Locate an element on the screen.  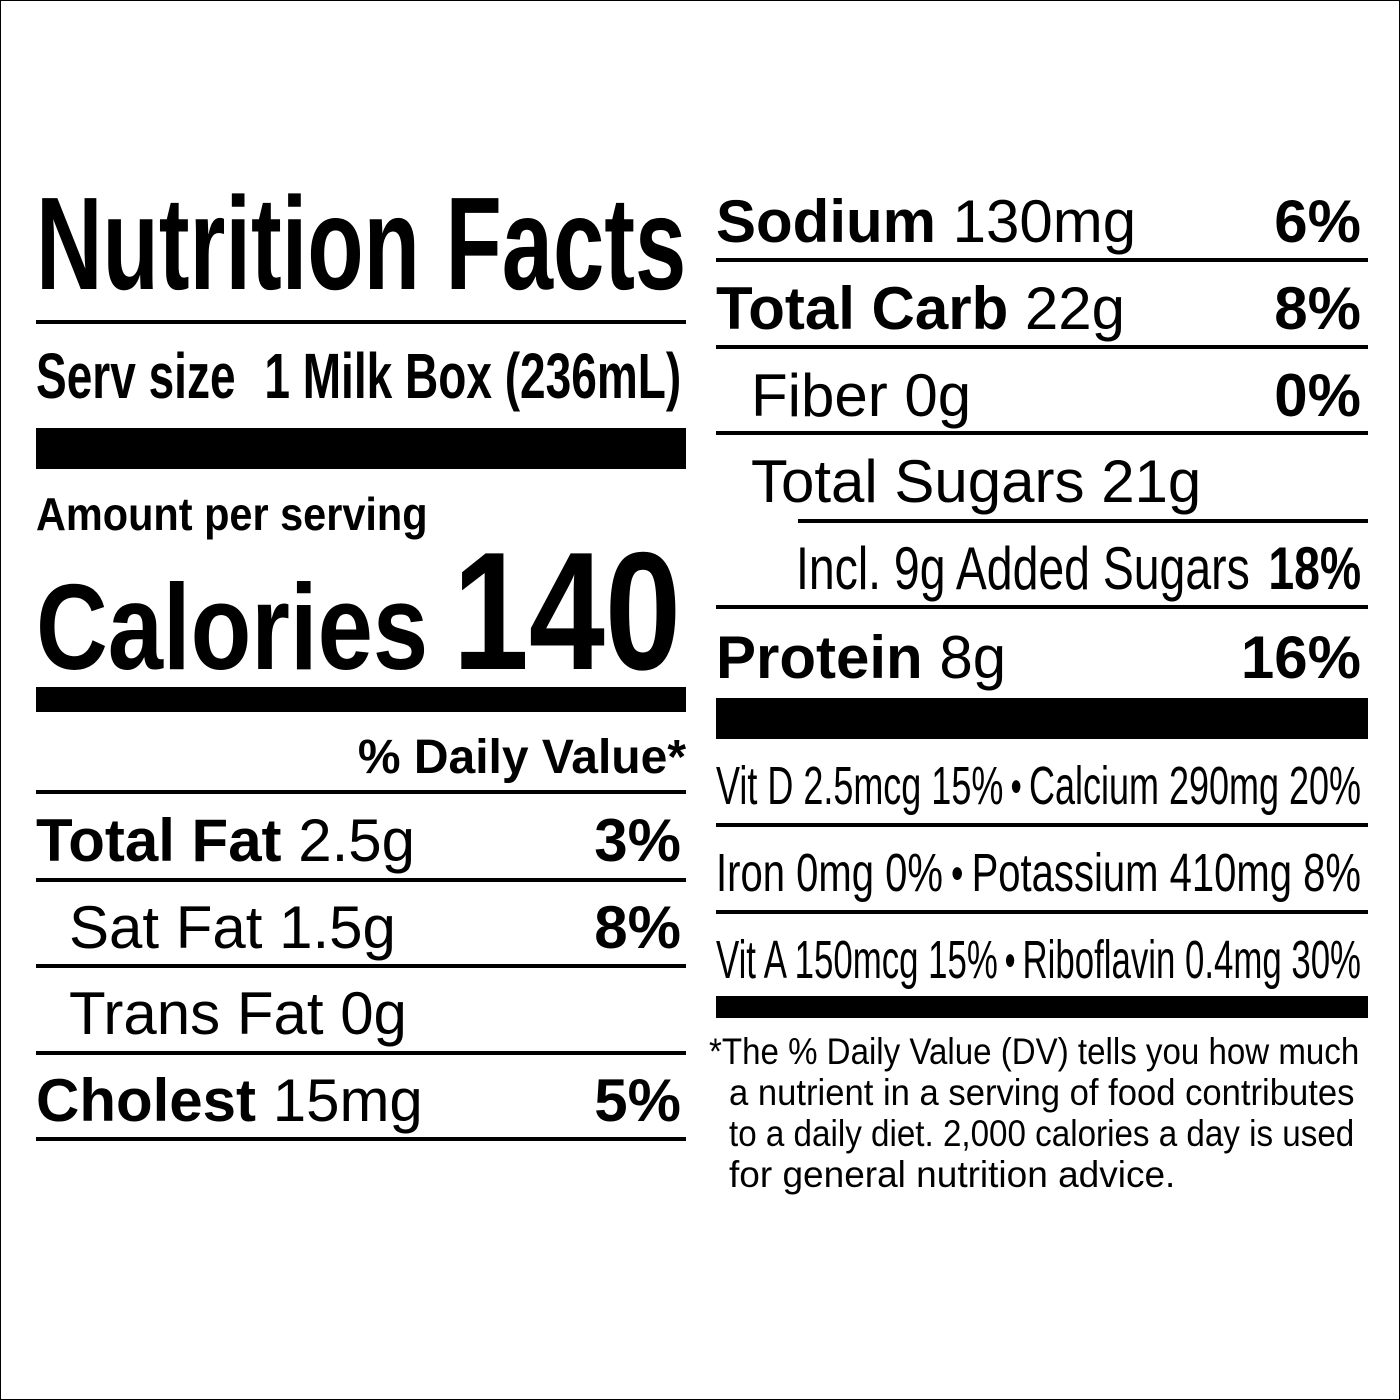
nutrient-amount: 22g is located at coordinates (1075, 308).